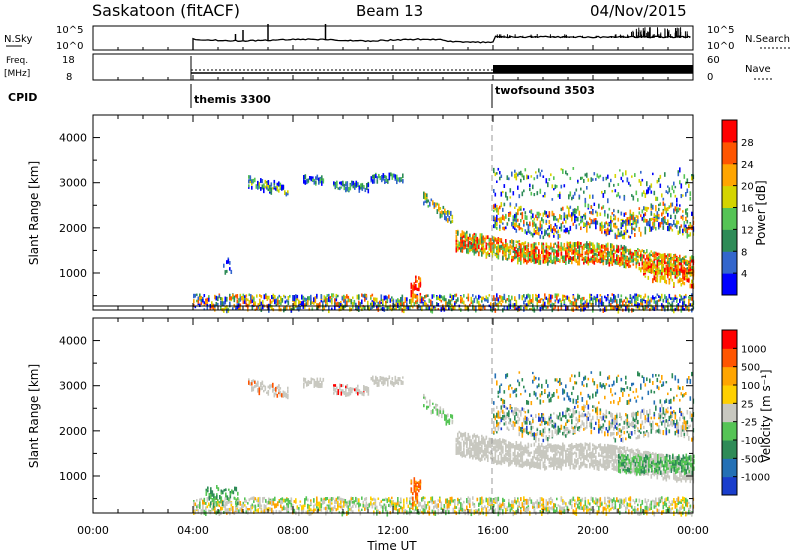  What do you see at coordinates (729, 262) in the screenshot?
I see `colorbar-segment` at bounding box center [729, 262].